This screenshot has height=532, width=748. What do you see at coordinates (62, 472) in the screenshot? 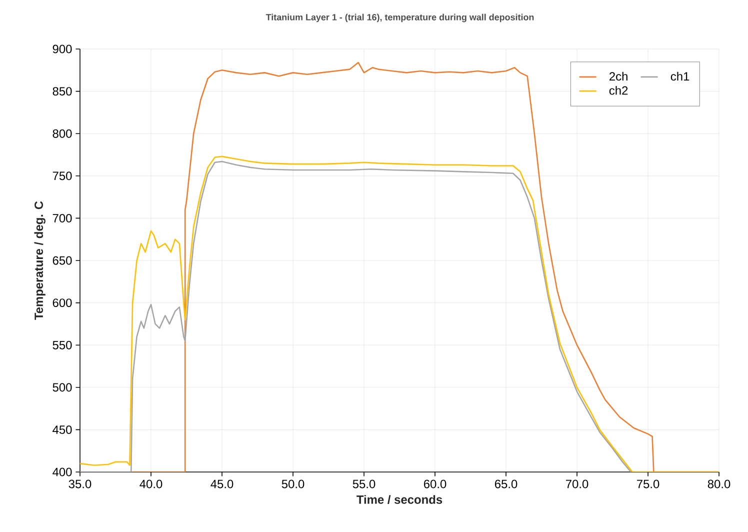
I see `y-tick-label: 400` at bounding box center [62, 472].